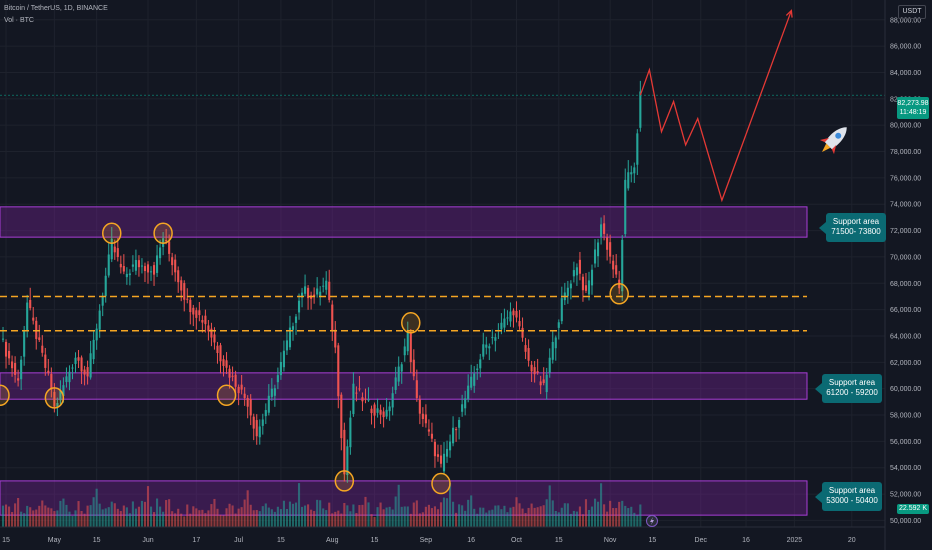  What do you see at coordinates (652, 521) in the screenshot?
I see `lightning-icon` at bounding box center [652, 521].